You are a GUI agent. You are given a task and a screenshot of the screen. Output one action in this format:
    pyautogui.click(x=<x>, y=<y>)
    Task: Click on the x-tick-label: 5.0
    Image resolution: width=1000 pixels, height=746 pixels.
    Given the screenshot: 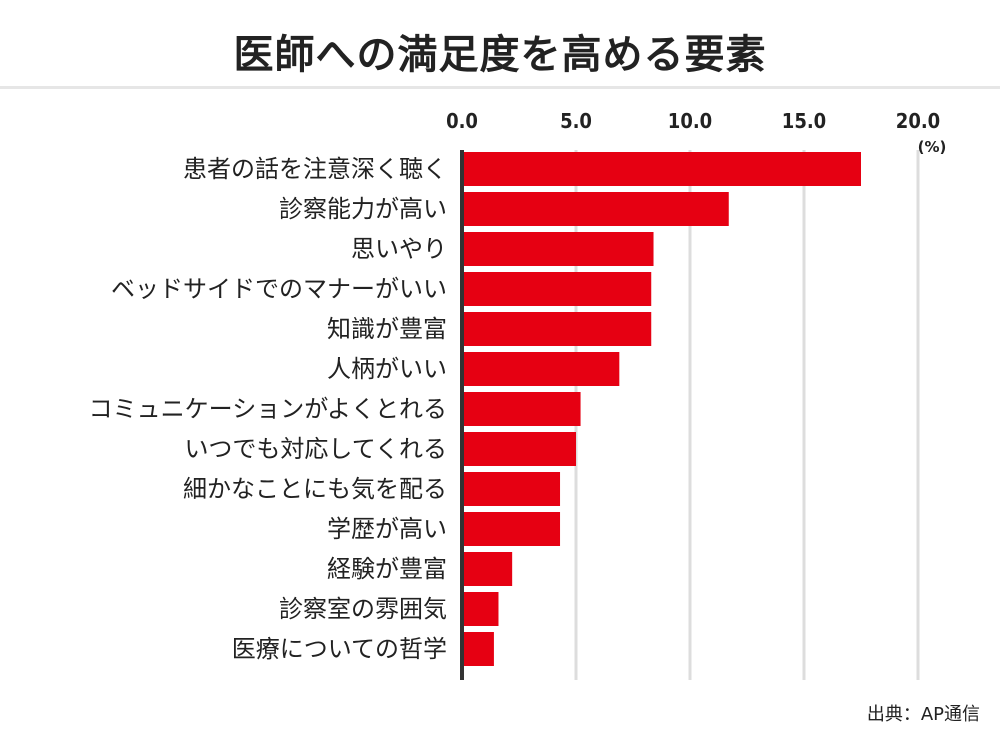 What is the action you would take?
    pyautogui.click(x=576, y=121)
    